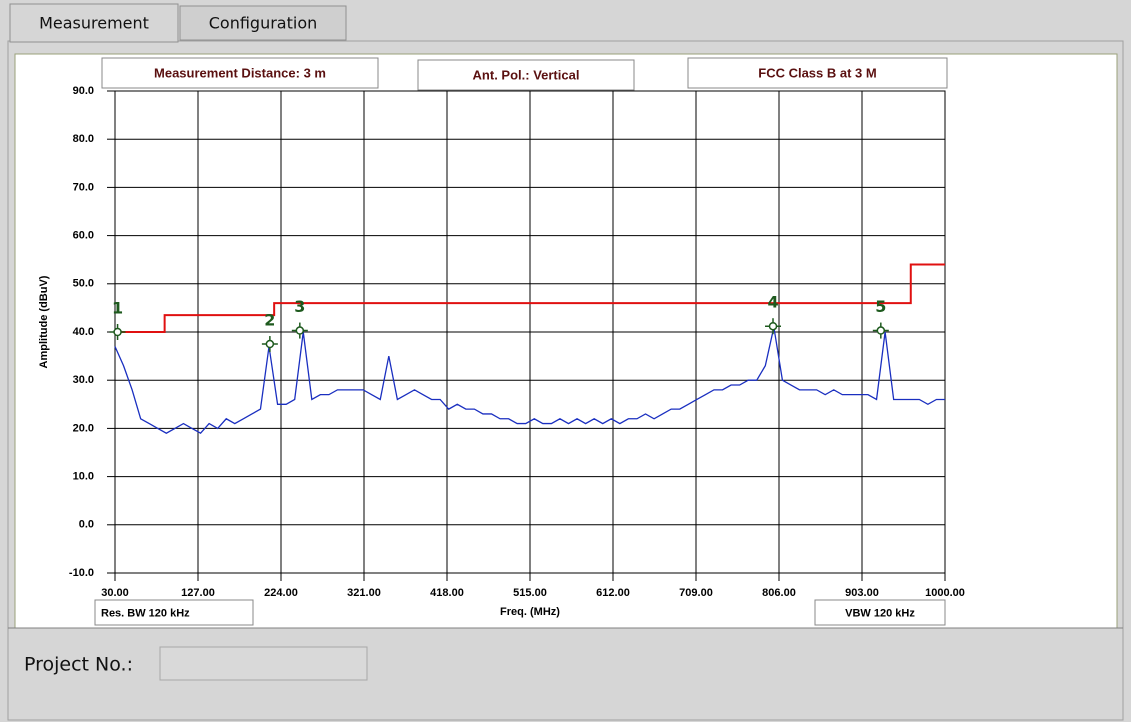  What do you see at coordinates (529, 381) in the screenshot?
I see `trace-line` at bounding box center [529, 381].